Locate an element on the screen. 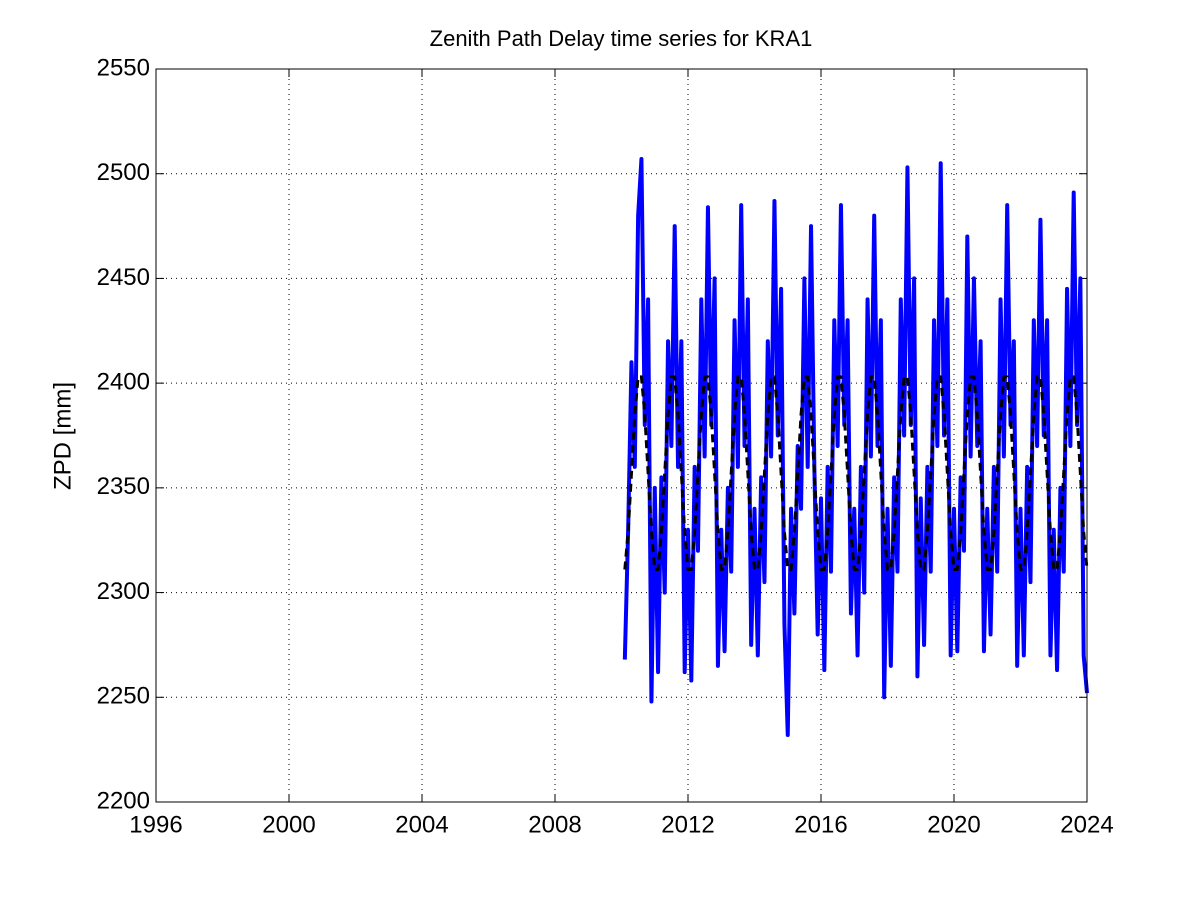 This screenshot has width=1201, height=901. x-tick-label: 2012 is located at coordinates (687, 824).